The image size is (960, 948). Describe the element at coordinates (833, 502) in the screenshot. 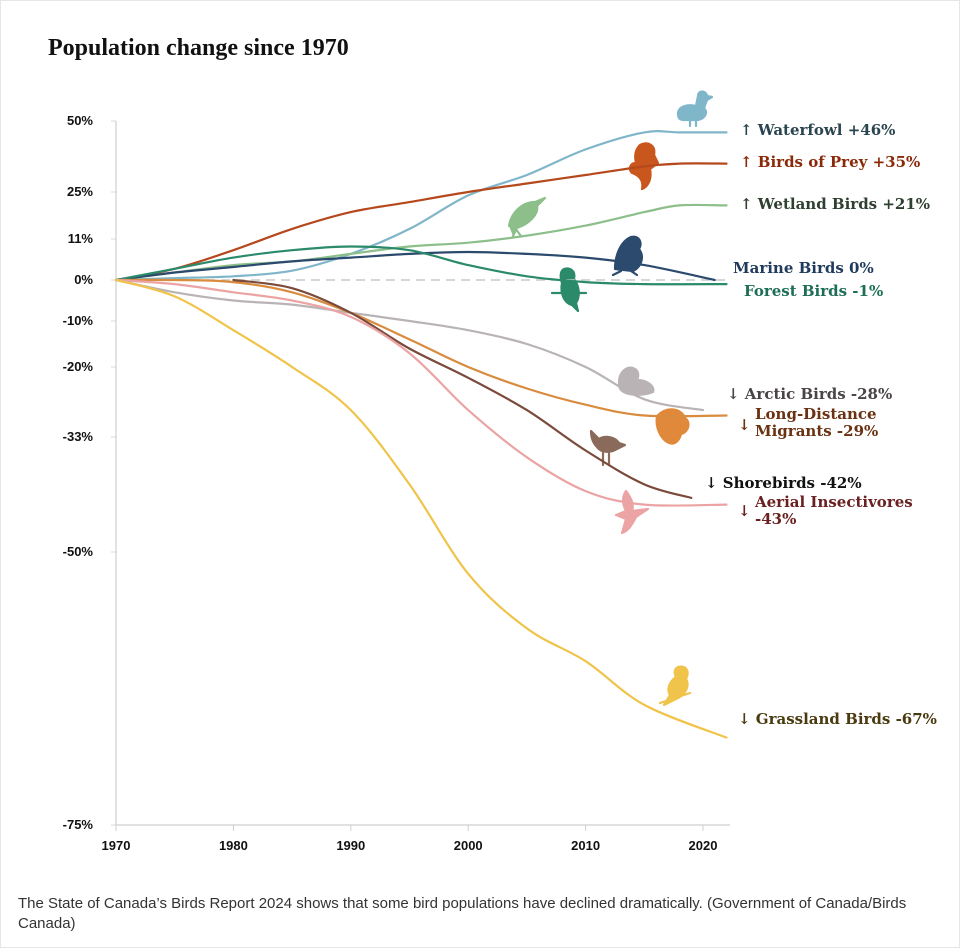

I see `series-label-text: Aerial Insectivores` at that location.